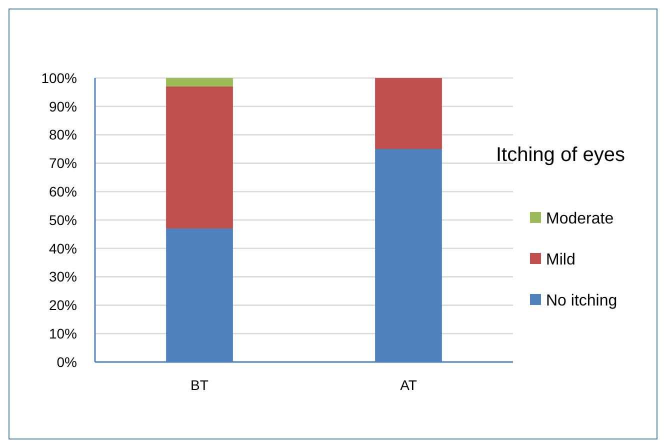  What do you see at coordinates (580, 219) in the screenshot?
I see `legend-label: Moderate` at bounding box center [580, 219].